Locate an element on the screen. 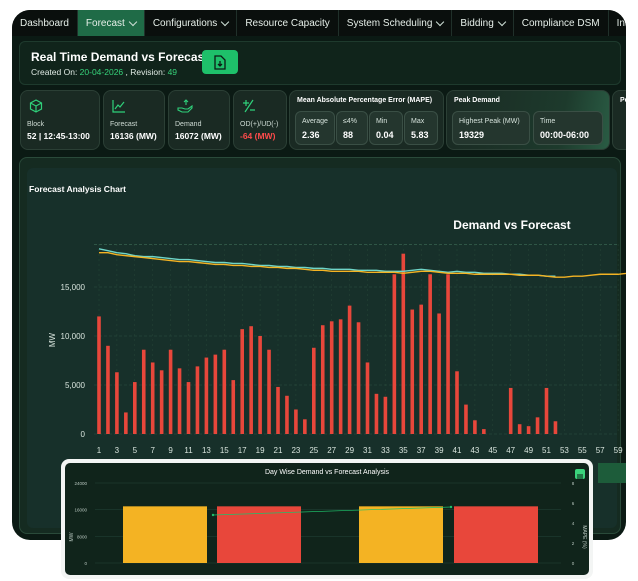 The image size is (638, 581). kpi-label: Demand is located at coordinates (188, 124).